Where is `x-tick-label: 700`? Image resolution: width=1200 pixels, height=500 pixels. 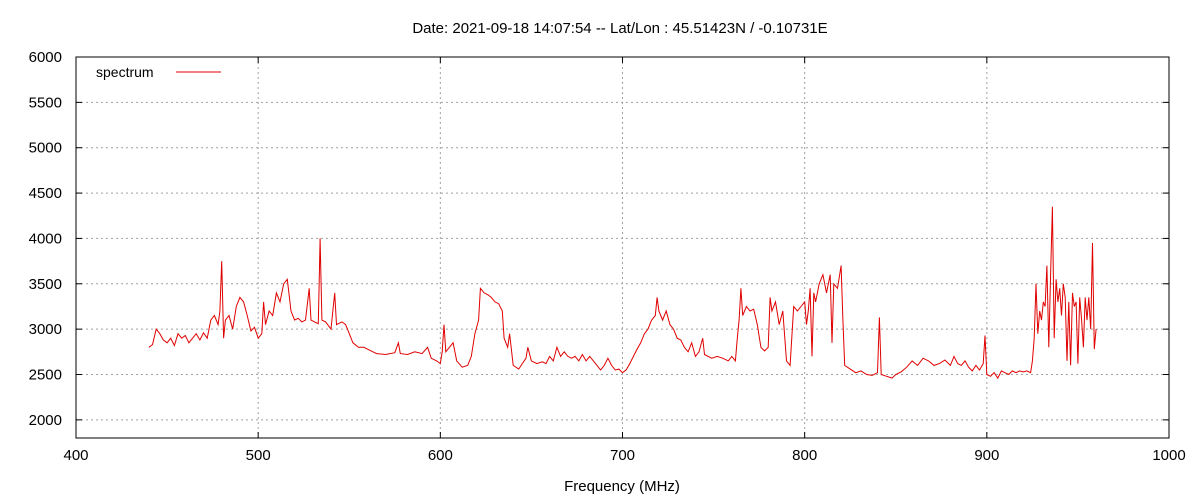 x-tick-label: 700 is located at coordinates (622, 455).